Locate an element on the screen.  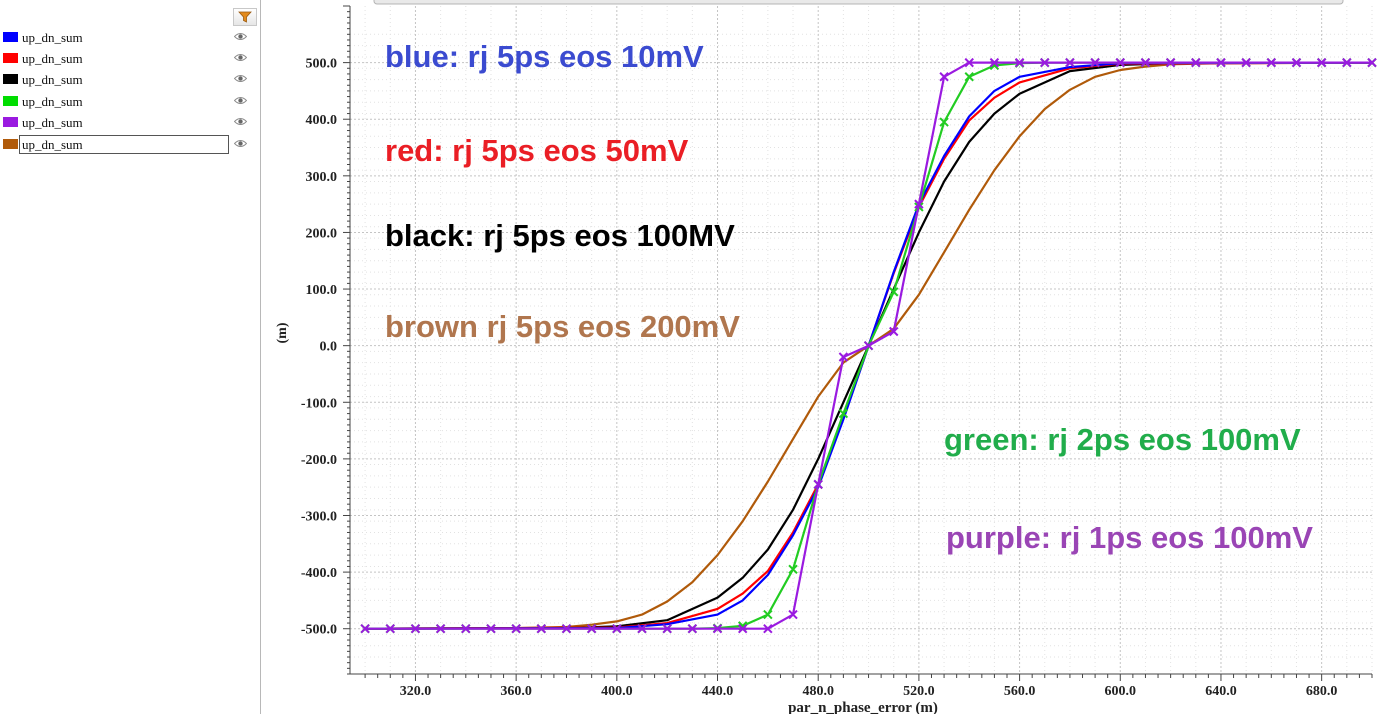
curve-annotation: blue: rj 5ps eos 10mV is located at coordinates (544, 56).